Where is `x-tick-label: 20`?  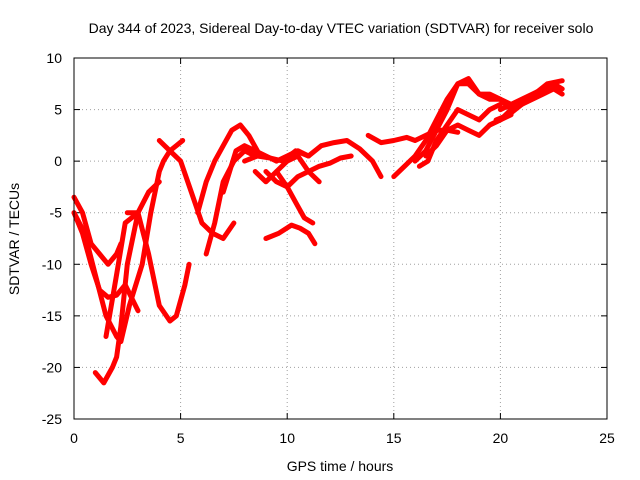 x-tick-label: 20 is located at coordinates (501, 438).